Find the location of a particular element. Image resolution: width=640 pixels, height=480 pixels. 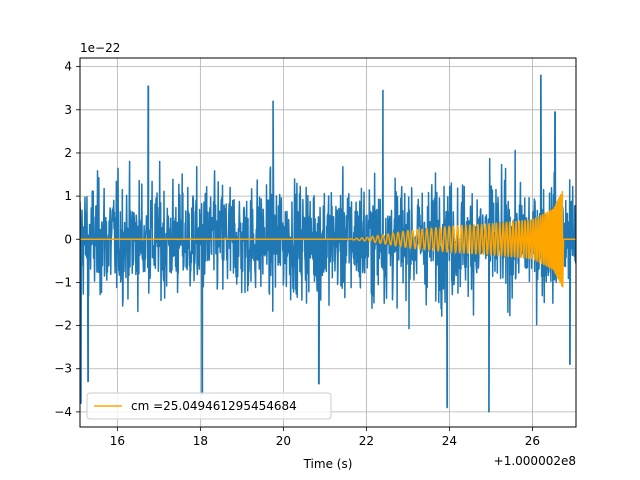

x-tick-label: 20 is located at coordinates (283, 441).